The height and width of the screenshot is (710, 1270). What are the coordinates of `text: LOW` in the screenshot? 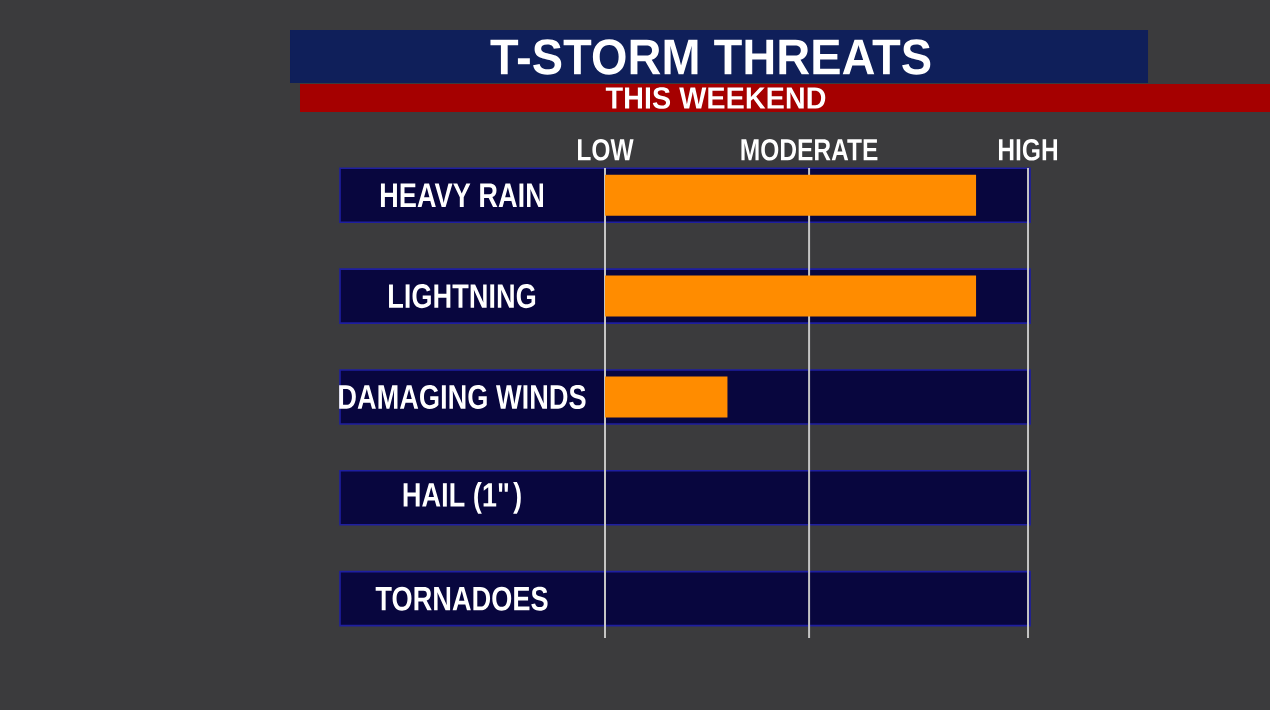 It's located at (606, 149).